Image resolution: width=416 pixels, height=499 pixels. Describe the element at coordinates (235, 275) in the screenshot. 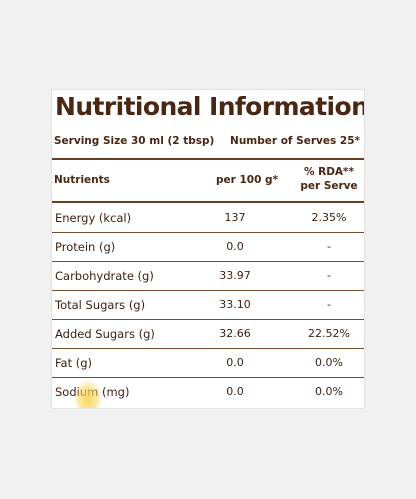

I see `nutrient-per-100g: 33.97` at that location.